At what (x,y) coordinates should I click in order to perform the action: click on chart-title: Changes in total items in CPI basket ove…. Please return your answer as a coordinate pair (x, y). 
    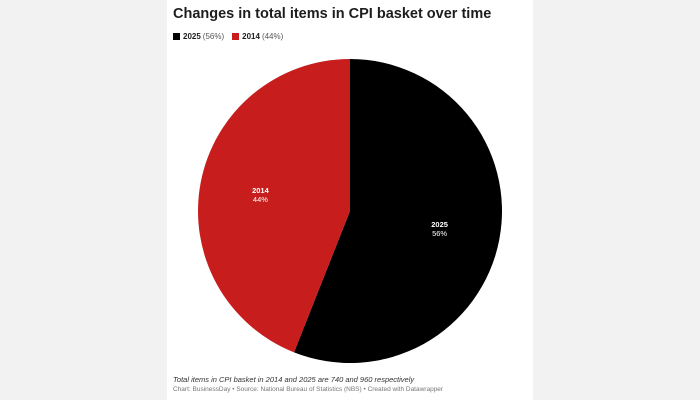
    Looking at the image, I should click on (332, 14).